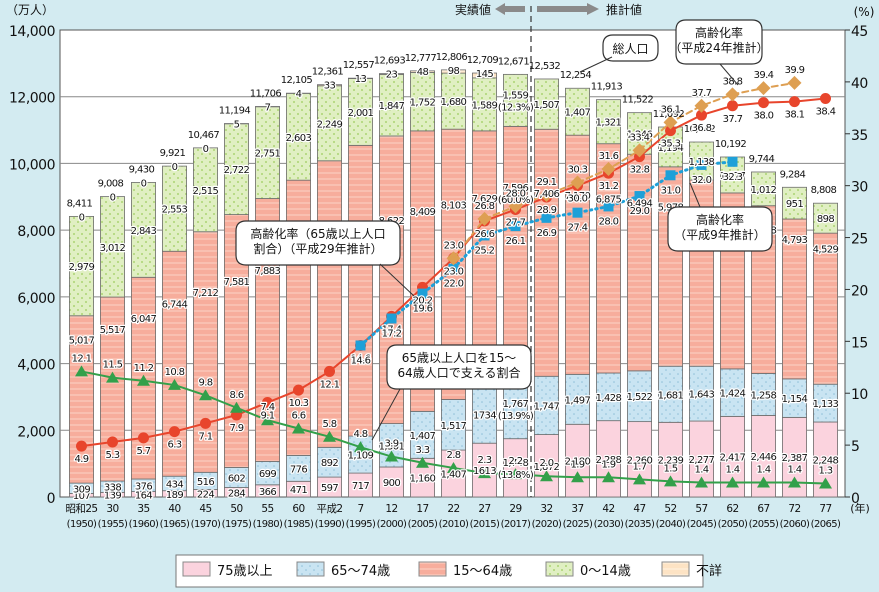  I want to click on header-actual-label: 実績値, so click(473, 9).